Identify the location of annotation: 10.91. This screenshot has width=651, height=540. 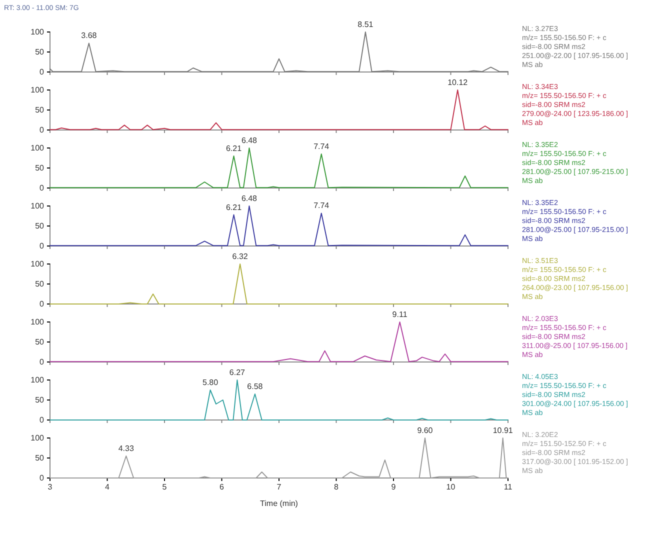
(503, 430).